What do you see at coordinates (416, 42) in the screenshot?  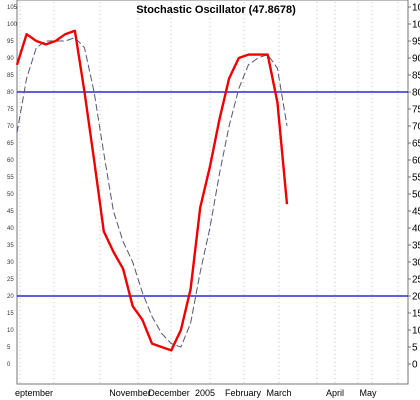 I see `y-tick-right: 95` at bounding box center [416, 42].